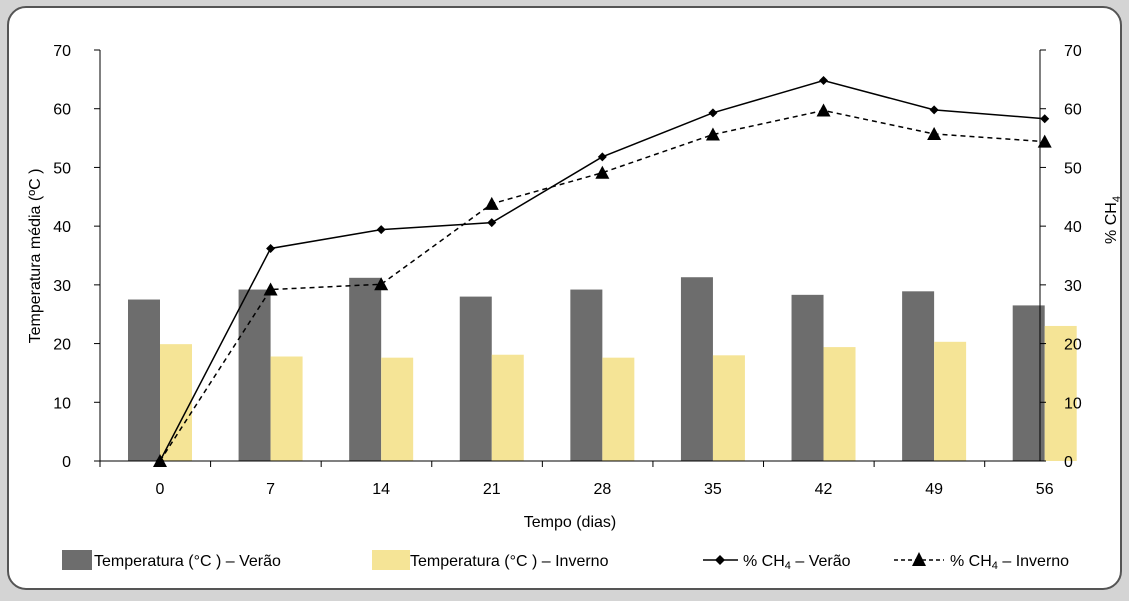 This screenshot has height=601, width=1129. I want to click on right-y-axis-title: % CH4, so click(1113, 220).